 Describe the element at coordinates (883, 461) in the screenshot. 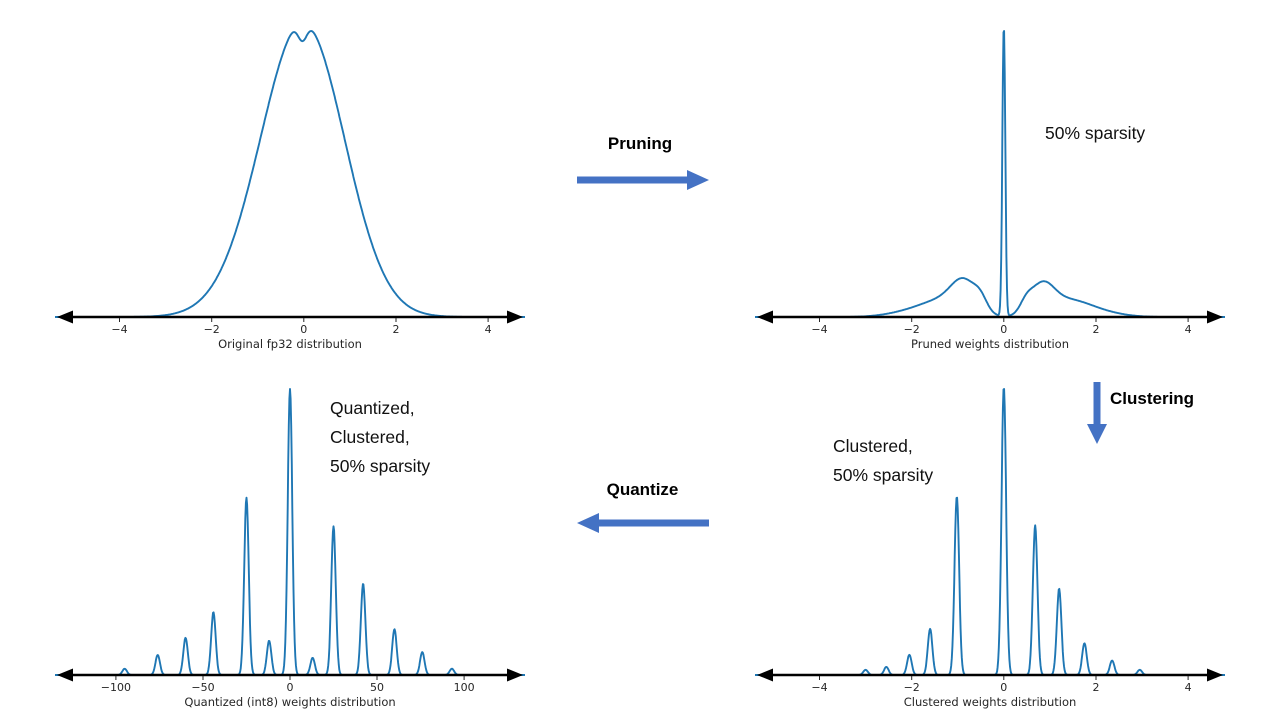

I see `annotation-clustered: Clustered, 50% sparsity` at that location.